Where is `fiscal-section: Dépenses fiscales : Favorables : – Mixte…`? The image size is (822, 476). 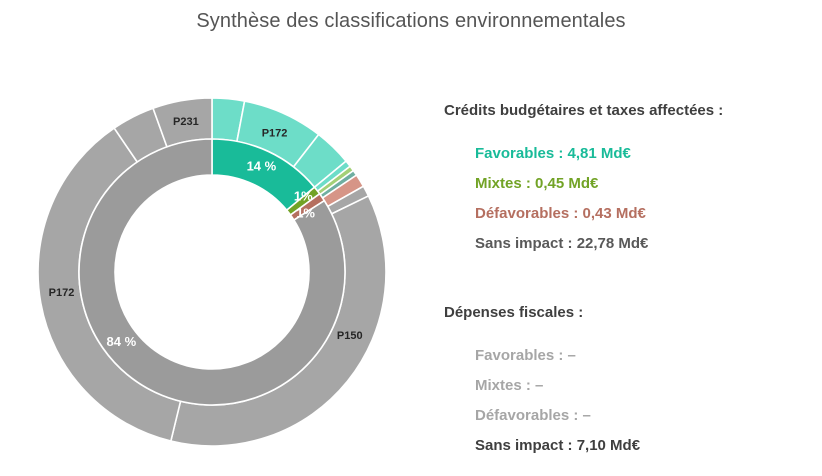
fiscal-section: Dépenses fiscales : Favorables : – Mixte… is located at coordinates (629, 382).